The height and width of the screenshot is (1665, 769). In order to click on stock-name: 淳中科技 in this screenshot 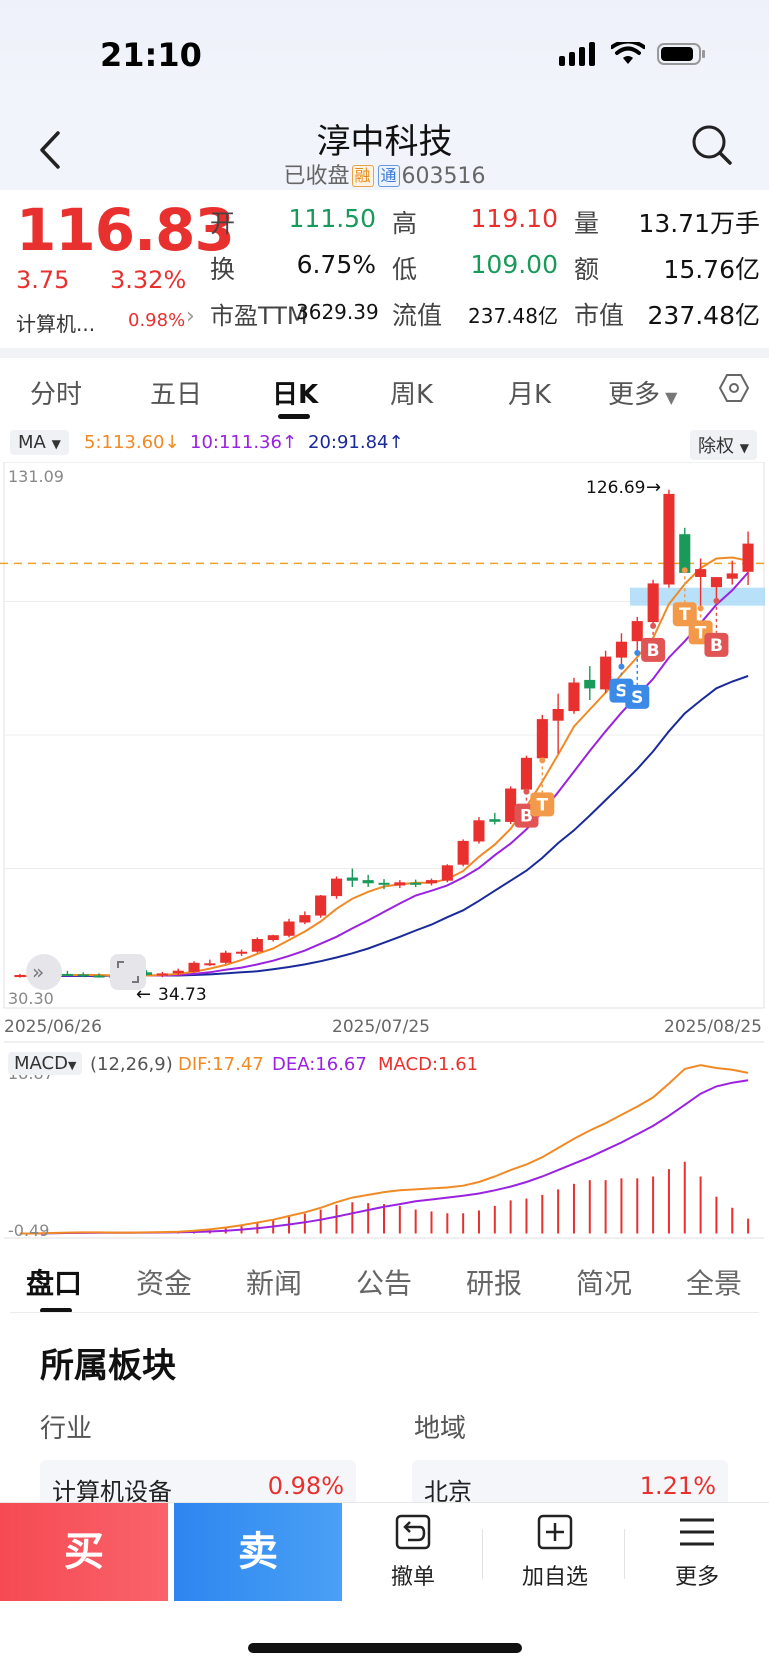, I will do `click(384, 142)`.